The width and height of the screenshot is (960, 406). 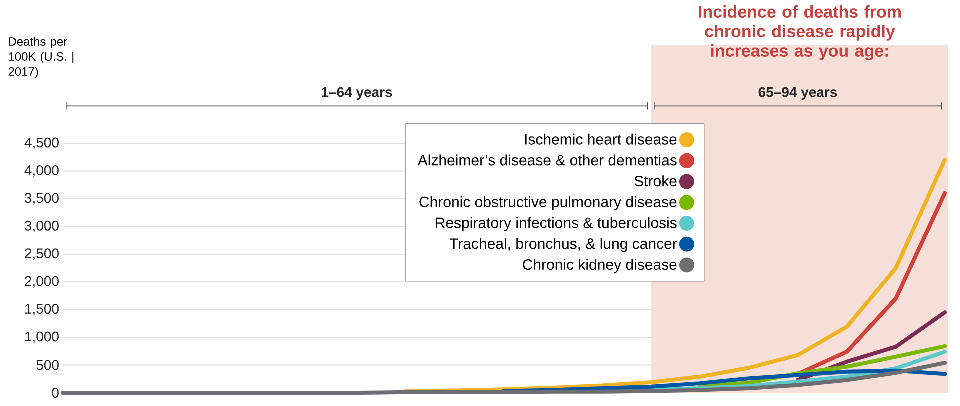 What do you see at coordinates (42, 282) in the screenshot?
I see `y-tick-label: 2,000` at bounding box center [42, 282].